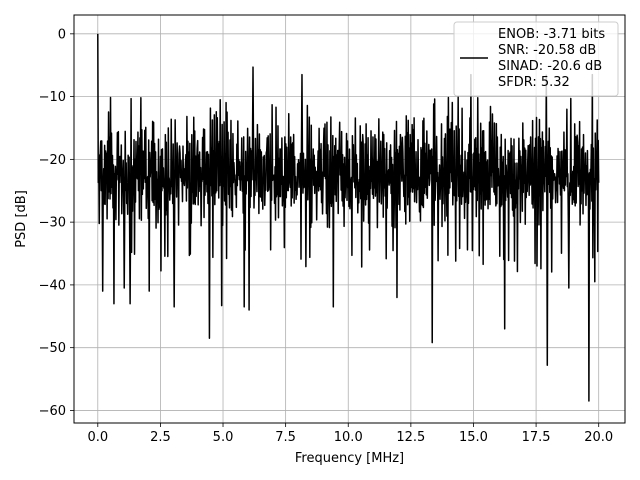  Describe the element at coordinates (598, 437) in the screenshot. I see `x-tick-label: 20.0` at that location.